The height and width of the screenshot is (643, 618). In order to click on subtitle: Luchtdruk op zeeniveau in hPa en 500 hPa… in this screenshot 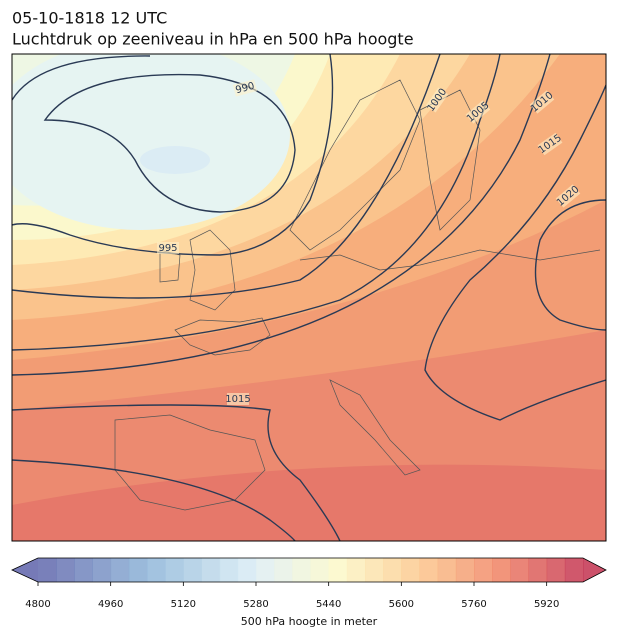, I will do `click(213, 39)`.